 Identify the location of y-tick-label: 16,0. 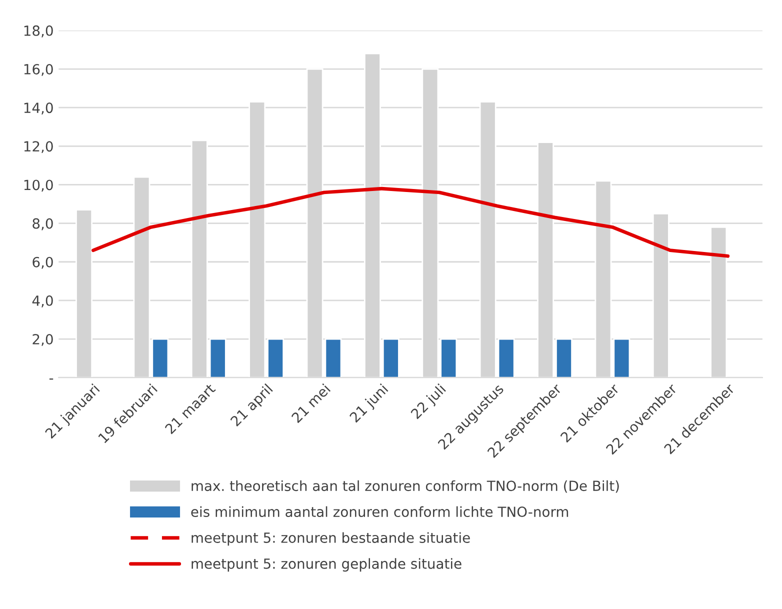
(38, 70).